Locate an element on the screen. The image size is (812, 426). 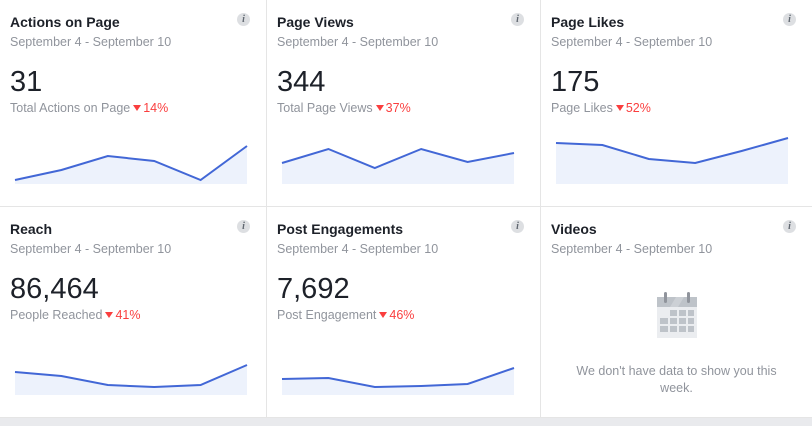
card-subtitle: Total Actions on Page 14% is located at coordinates (133, 108).